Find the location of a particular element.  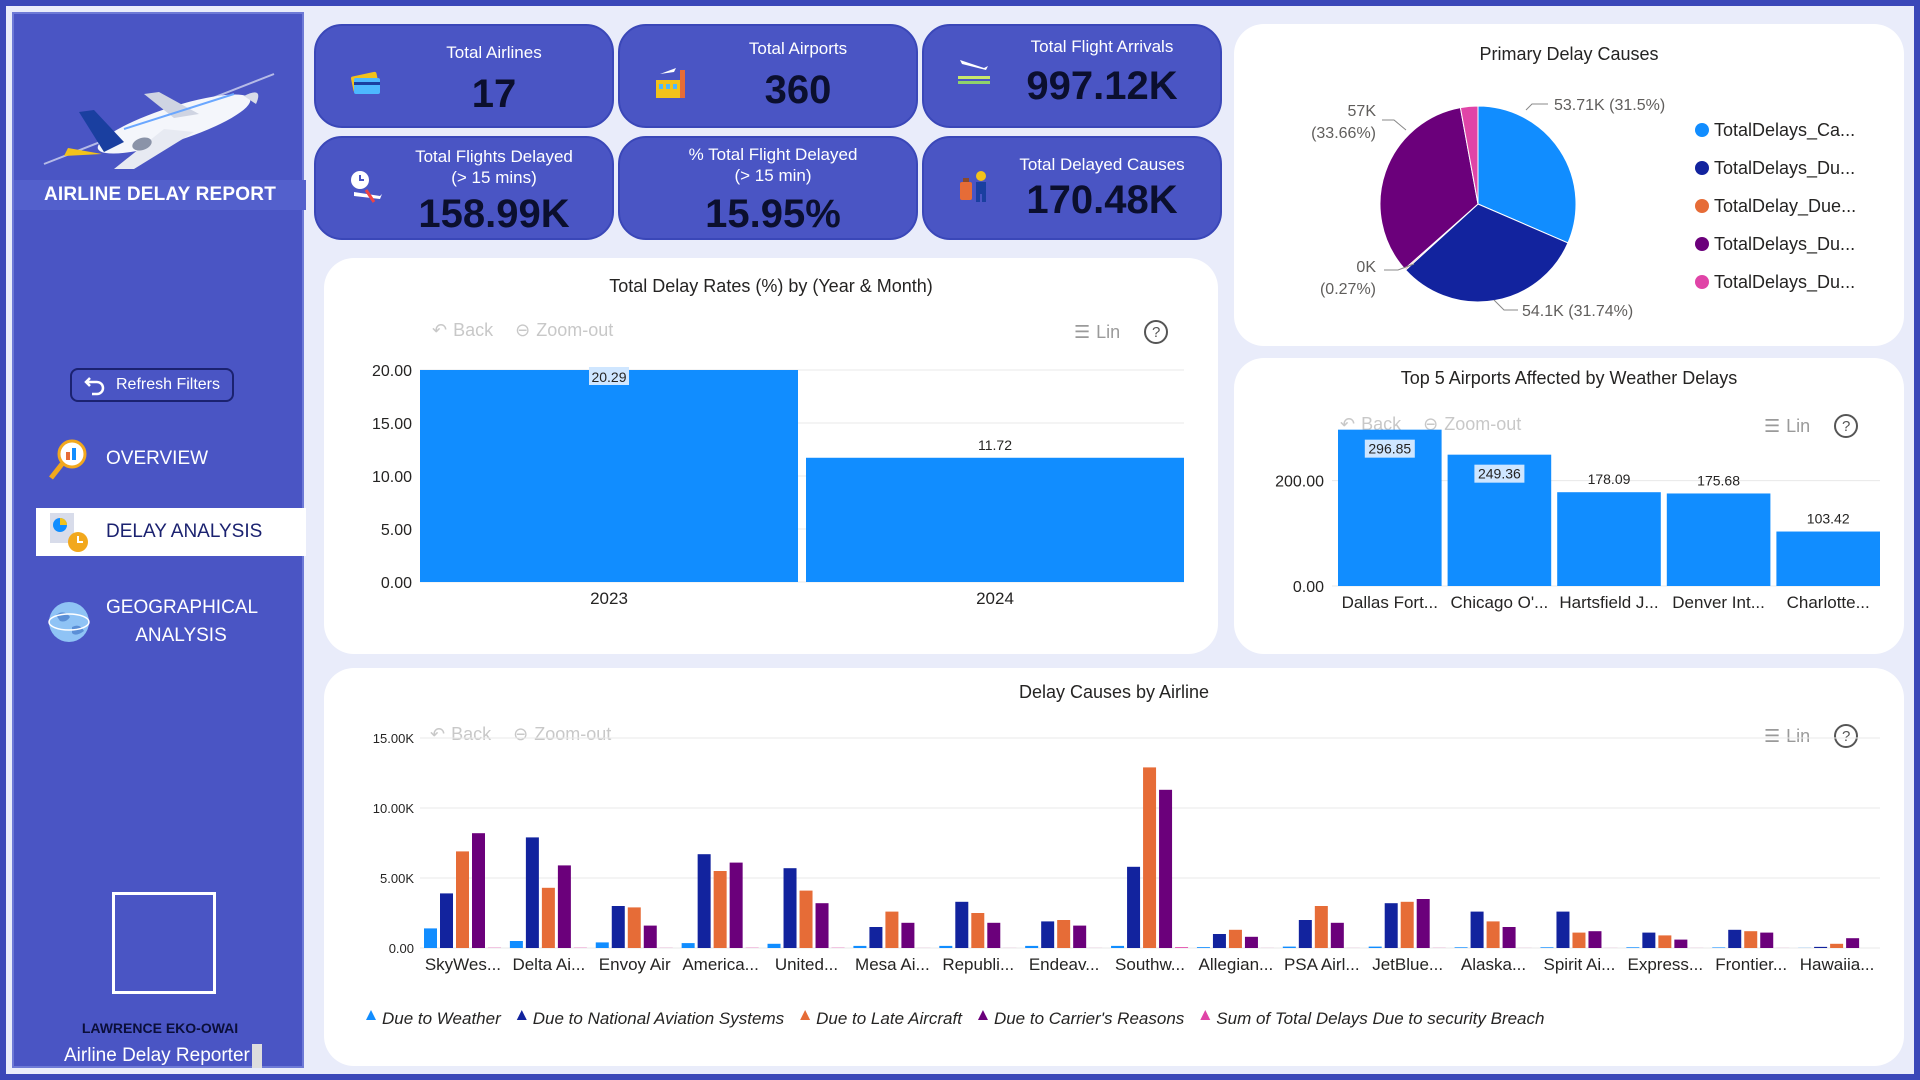

pie-data-label: 54.1K (31.74%) is located at coordinates (1577, 311).